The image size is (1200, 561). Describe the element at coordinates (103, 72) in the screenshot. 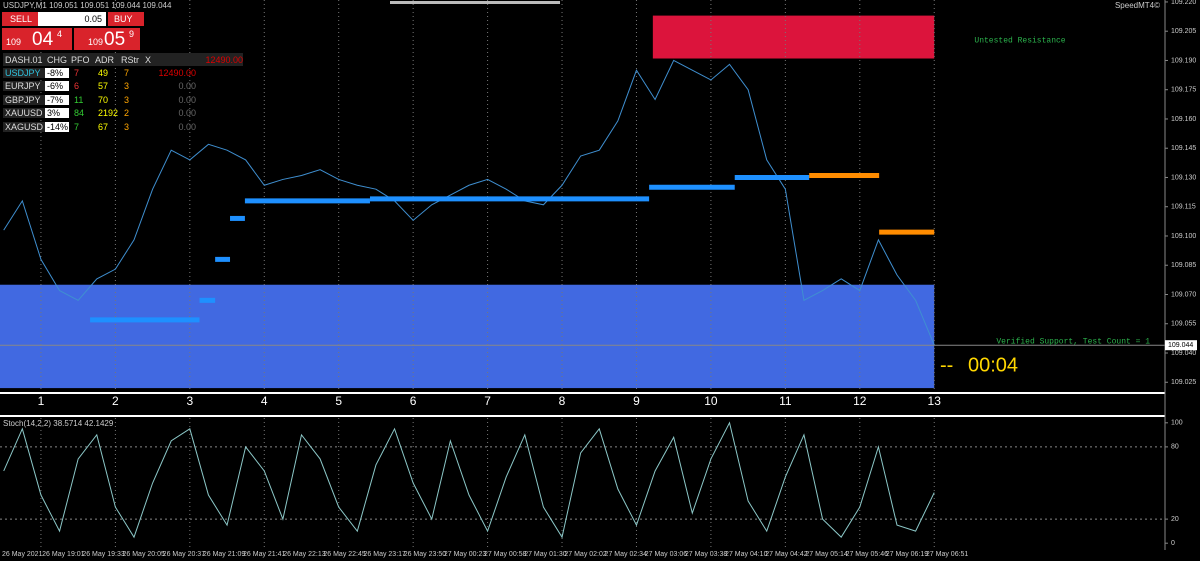

I see `adr: 49` at that location.